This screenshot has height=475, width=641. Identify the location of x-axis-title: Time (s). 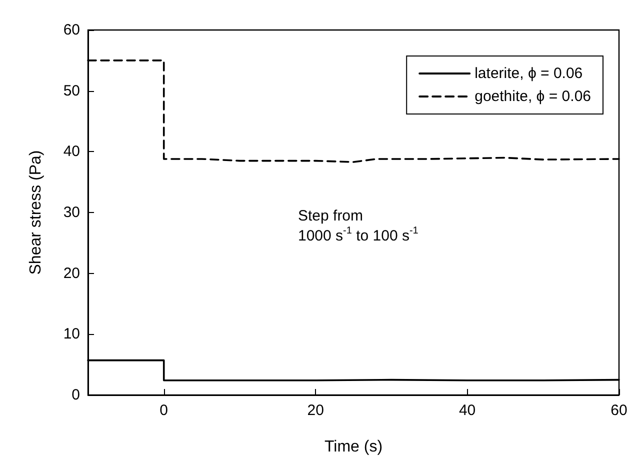
(353, 447).